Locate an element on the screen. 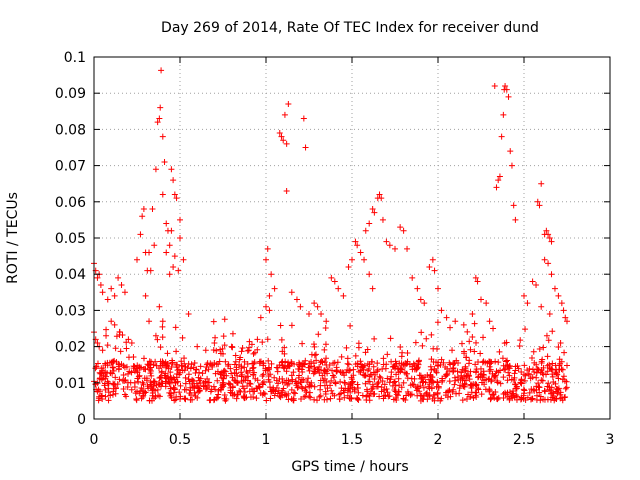 The width and height of the screenshot is (640, 480). y-tick-label: 0 is located at coordinates (81, 420).